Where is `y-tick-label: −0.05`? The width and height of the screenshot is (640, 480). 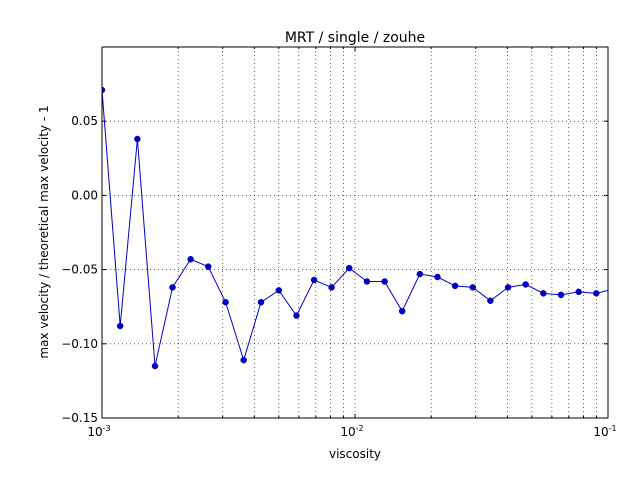
y-tick-label: −0.05 is located at coordinates (79, 270).